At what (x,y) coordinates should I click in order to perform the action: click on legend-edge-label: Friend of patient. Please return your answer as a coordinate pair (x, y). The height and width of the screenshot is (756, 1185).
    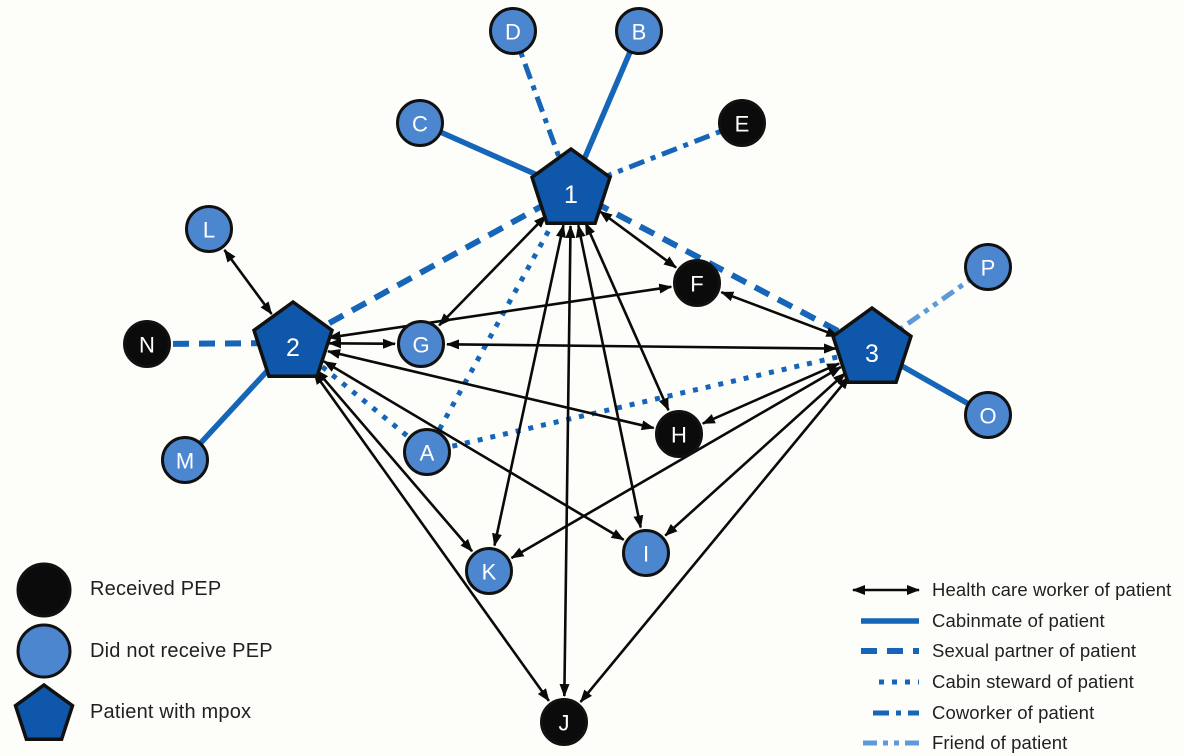
    Looking at the image, I should click on (1000, 743).